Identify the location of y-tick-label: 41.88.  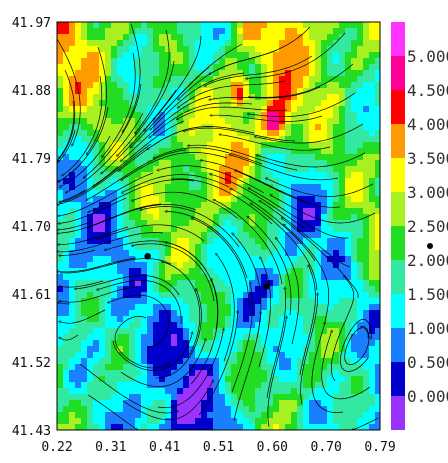
(31, 91).